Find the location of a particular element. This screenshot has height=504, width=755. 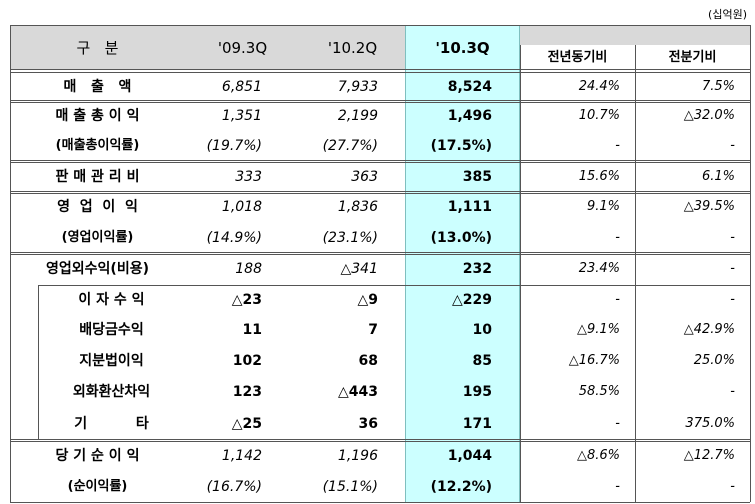

cell-value: 10 is located at coordinates (482, 330).